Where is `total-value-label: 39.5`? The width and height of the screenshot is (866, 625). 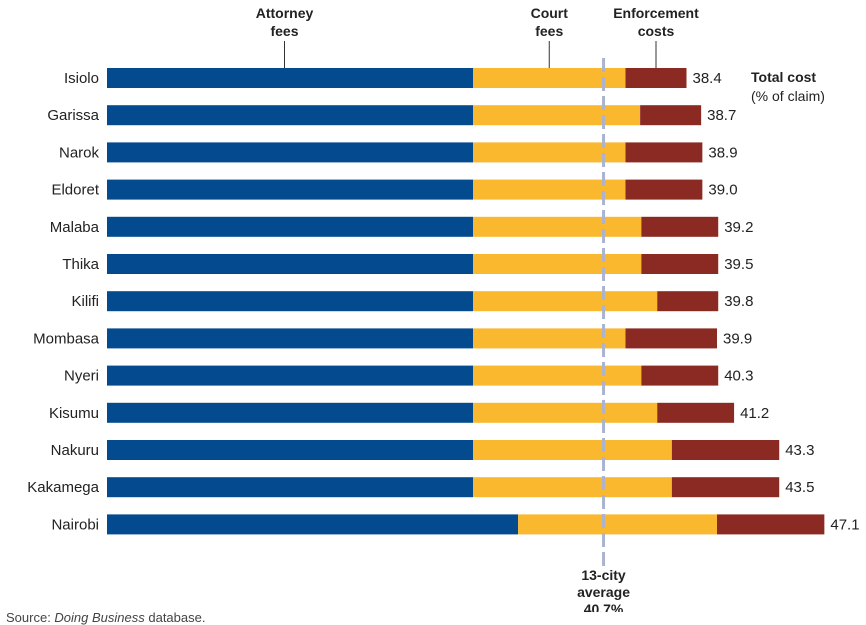 total-value-label: 39.5 is located at coordinates (738, 264).